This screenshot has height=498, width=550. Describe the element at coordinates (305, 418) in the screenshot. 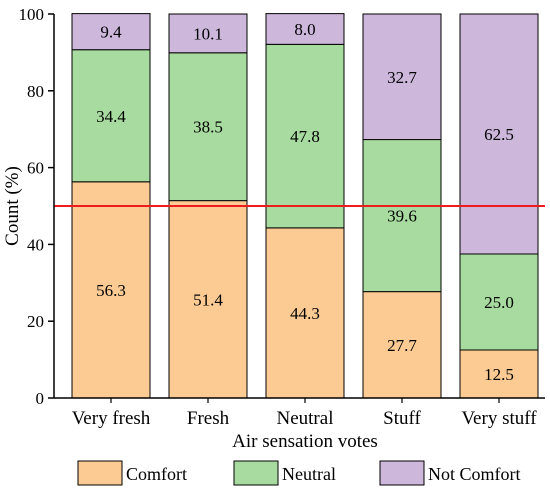

I see `x-tick-label: Neutral` at that location.